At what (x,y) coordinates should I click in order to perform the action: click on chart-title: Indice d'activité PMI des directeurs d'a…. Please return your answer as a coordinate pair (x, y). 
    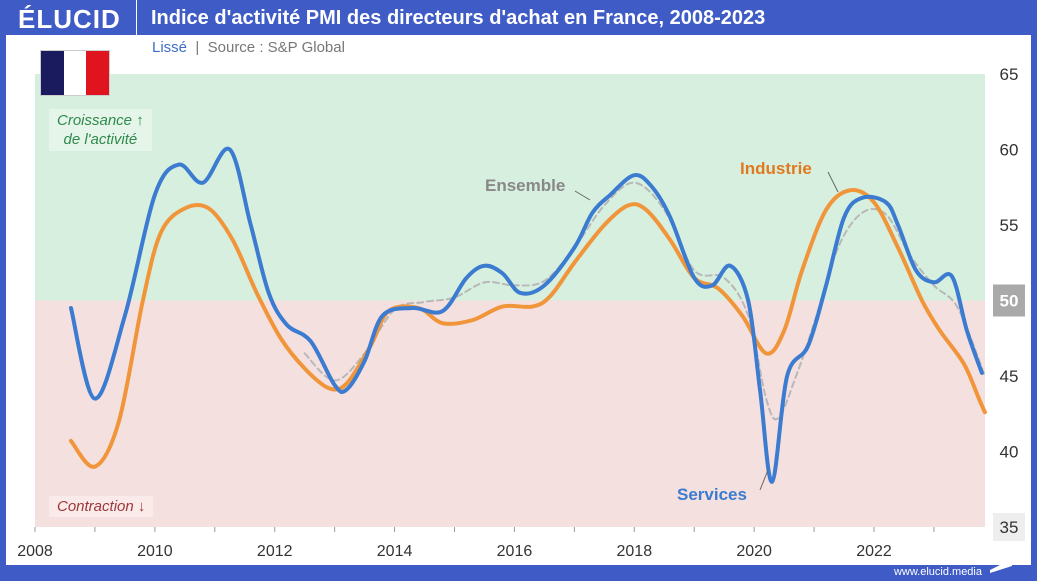
    Looking at the image, I should click on (458, 18).